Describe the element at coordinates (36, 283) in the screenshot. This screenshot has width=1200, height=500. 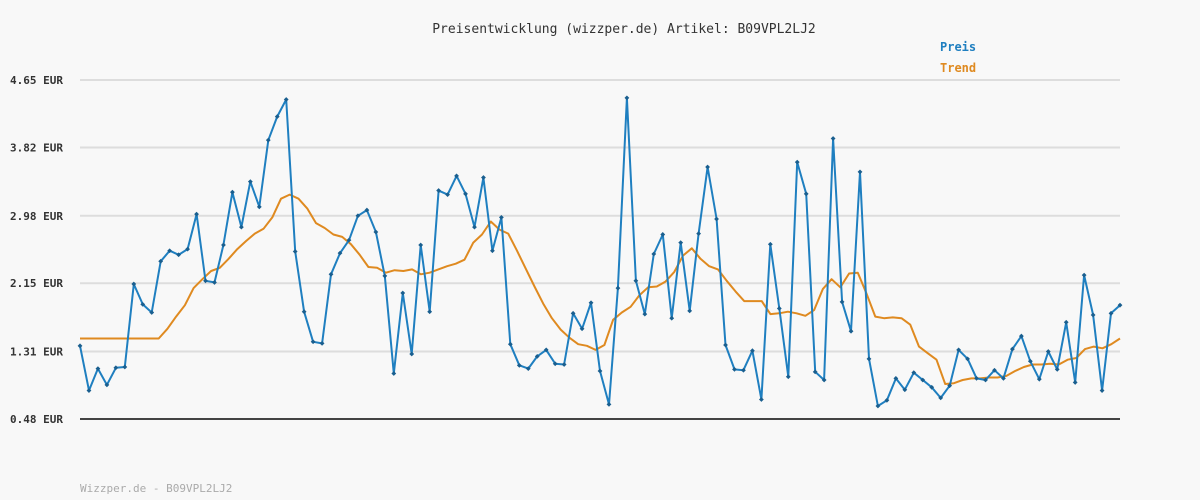
I see `y-tick-label: 2.15 EUR` at that location.